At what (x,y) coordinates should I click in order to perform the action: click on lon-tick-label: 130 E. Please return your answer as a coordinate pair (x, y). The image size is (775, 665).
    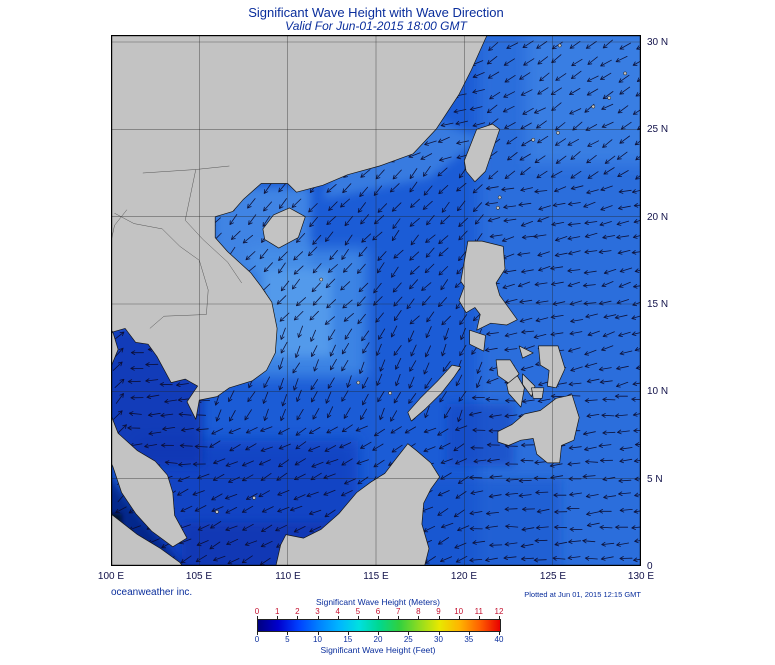
    Looking at the image, I should click on (641, 576).